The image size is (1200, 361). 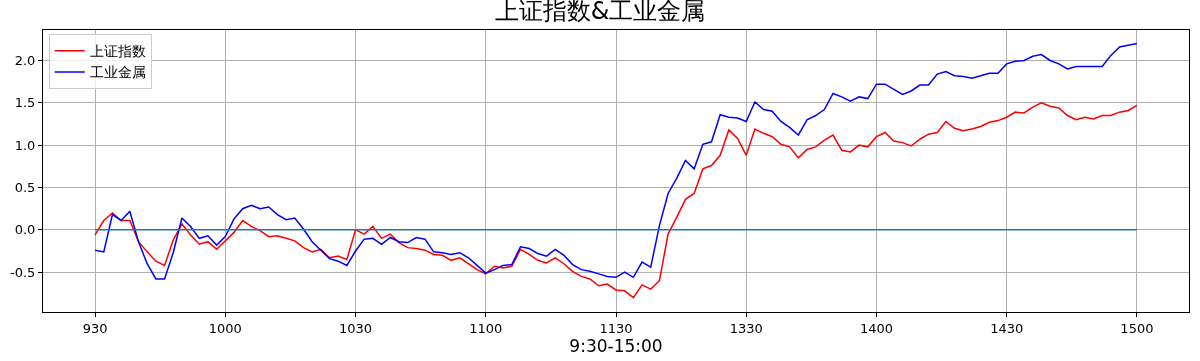 I want to click on y-tick-label: 0.5, so click(x=25, y=188).